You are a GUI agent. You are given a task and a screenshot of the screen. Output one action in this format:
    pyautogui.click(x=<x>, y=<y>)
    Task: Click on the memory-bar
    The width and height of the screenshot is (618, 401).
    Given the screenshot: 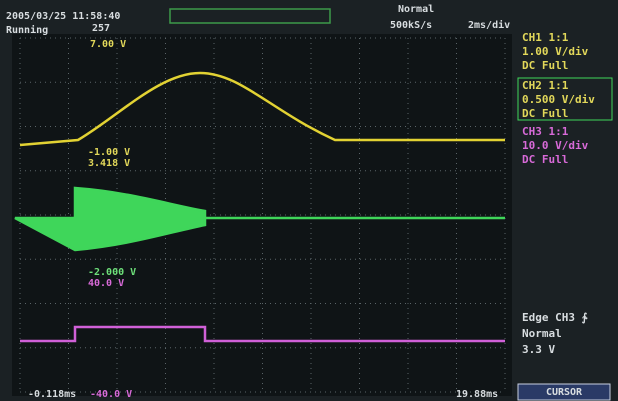 What is the action you would take?
    pyautogui.click(x=250, y=16)
    